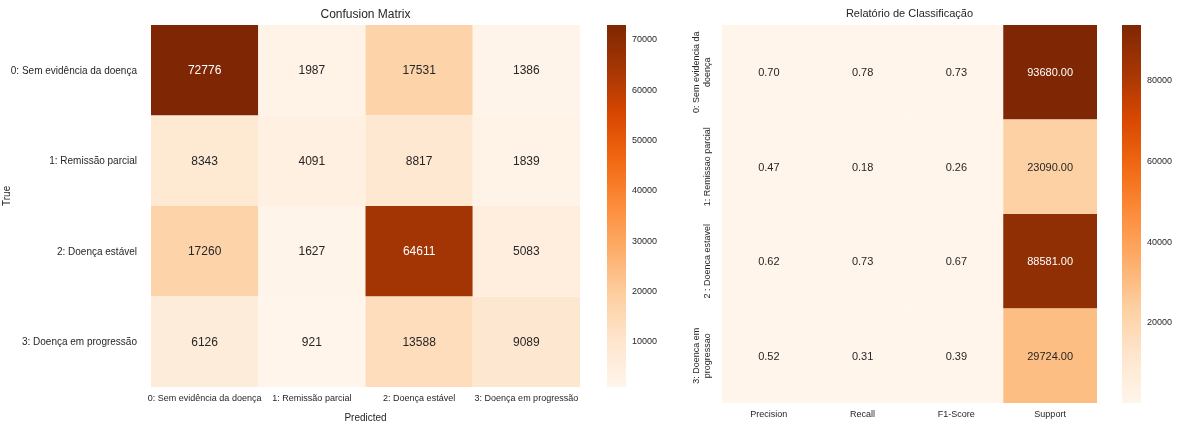 Image resolution: width=1194 pixels, height=427 pixels. What do you see at coordinates (527, 251) in the screenshot?
I see `data-label: 5083` at bounding box center [527, 251].